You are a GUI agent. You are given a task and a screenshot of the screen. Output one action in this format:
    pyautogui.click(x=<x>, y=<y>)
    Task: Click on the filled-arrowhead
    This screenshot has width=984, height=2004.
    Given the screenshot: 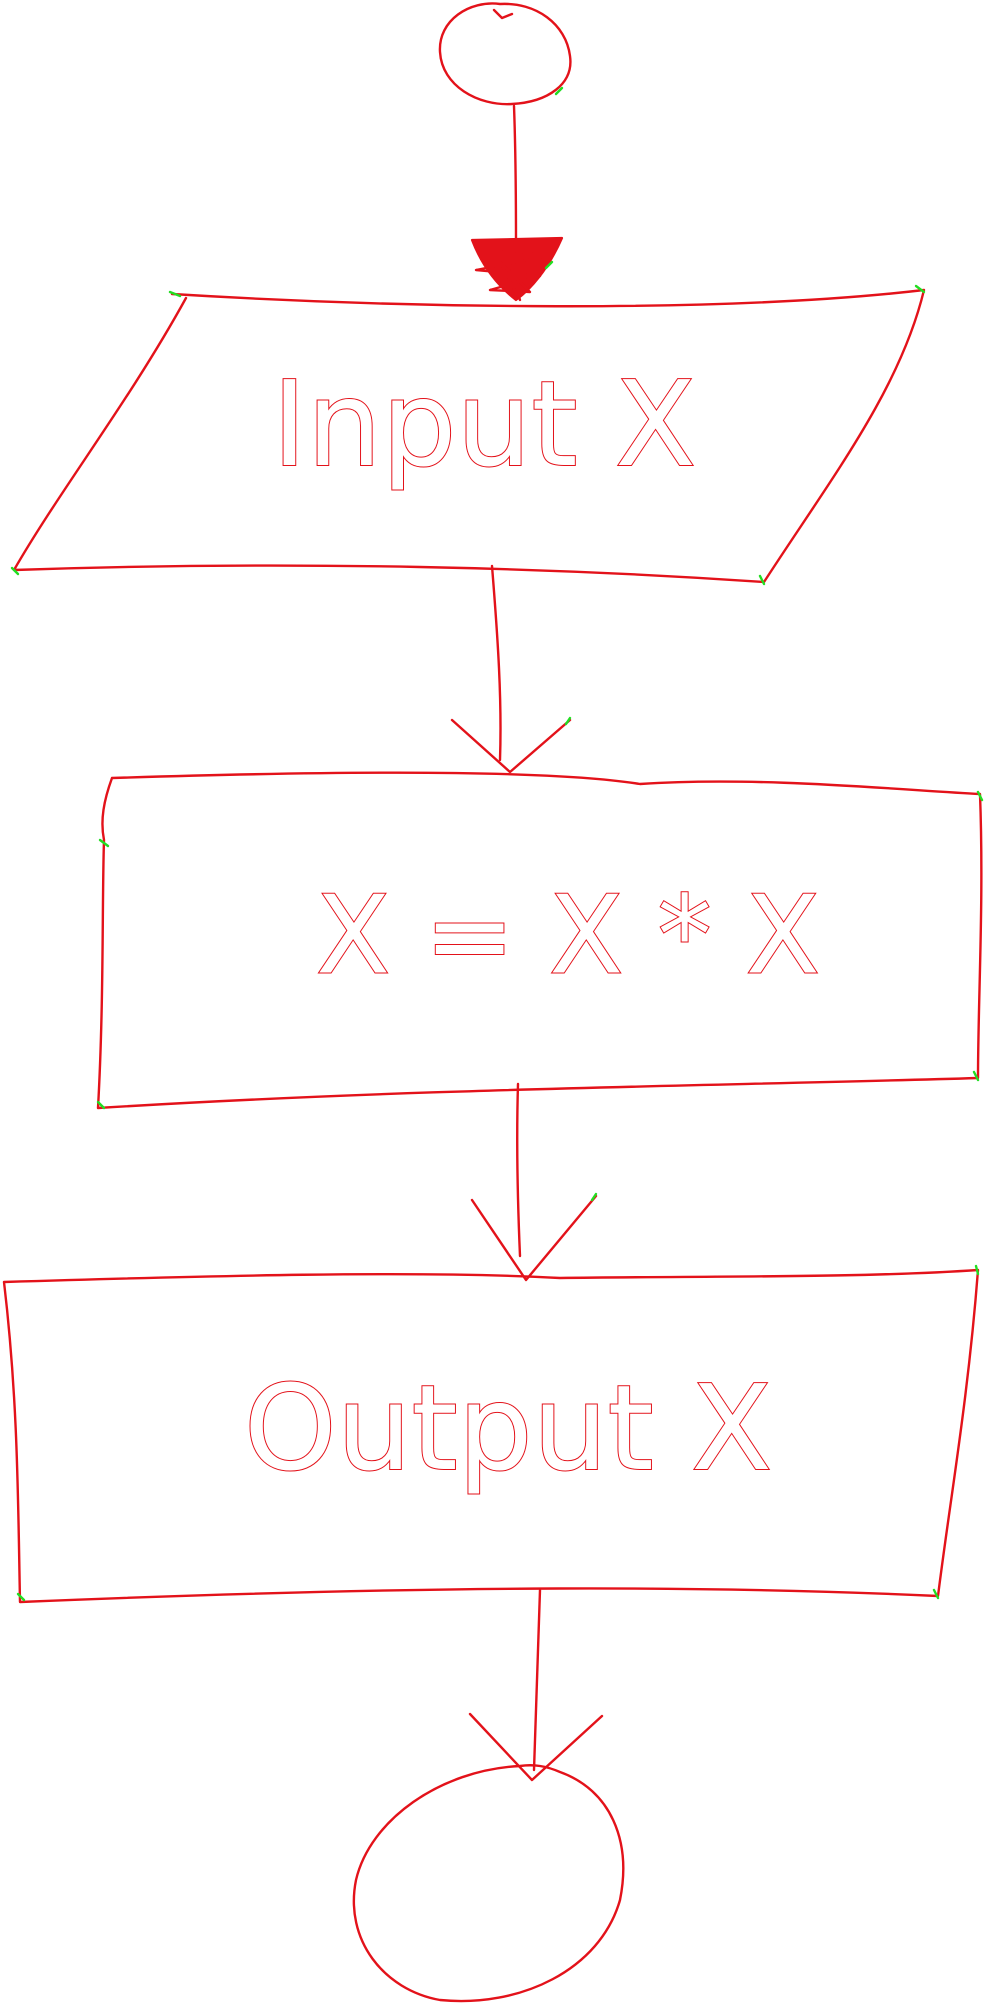 What is the action you would take?
    pyautogui.click(x=517, y=269)
    